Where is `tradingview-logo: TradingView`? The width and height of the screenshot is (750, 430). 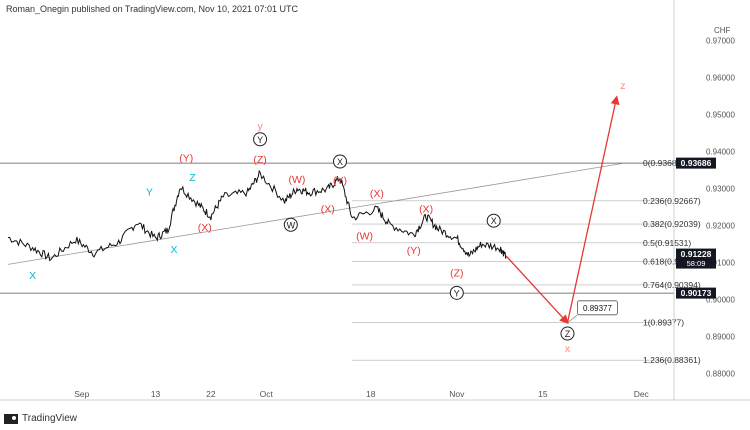 tradingview-logo: TradingView is located at coordinates (40, 418).